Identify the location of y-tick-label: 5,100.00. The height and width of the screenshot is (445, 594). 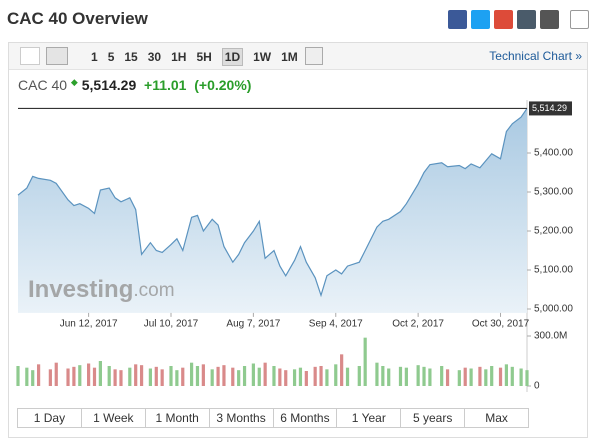
(553, 270).